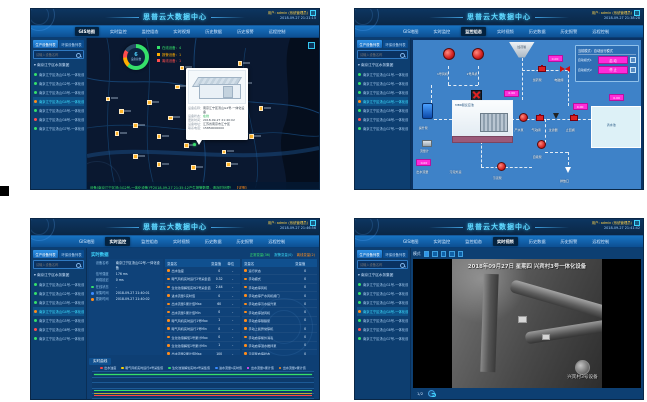  Describe the element at coordinates (502, 166) in the screenshot. I see `sludge-pump-icon` at that location.